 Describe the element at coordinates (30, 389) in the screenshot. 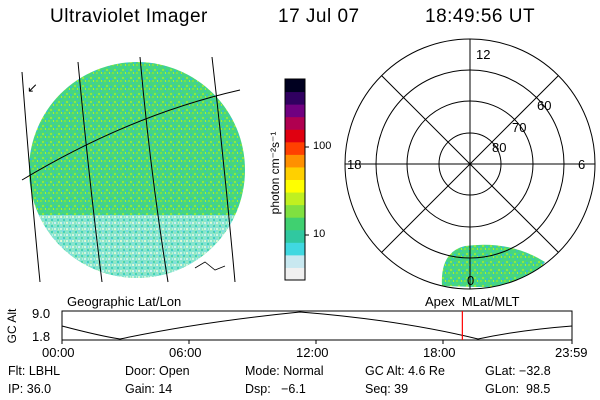

I see `ip-status: IP: 36.0` at that location.